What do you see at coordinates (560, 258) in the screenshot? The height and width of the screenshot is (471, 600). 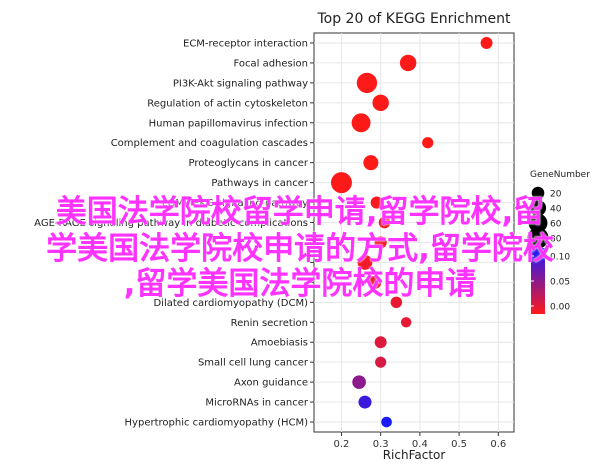 I see `color-legend-label: 0.10` at bounding box center [560, 258].